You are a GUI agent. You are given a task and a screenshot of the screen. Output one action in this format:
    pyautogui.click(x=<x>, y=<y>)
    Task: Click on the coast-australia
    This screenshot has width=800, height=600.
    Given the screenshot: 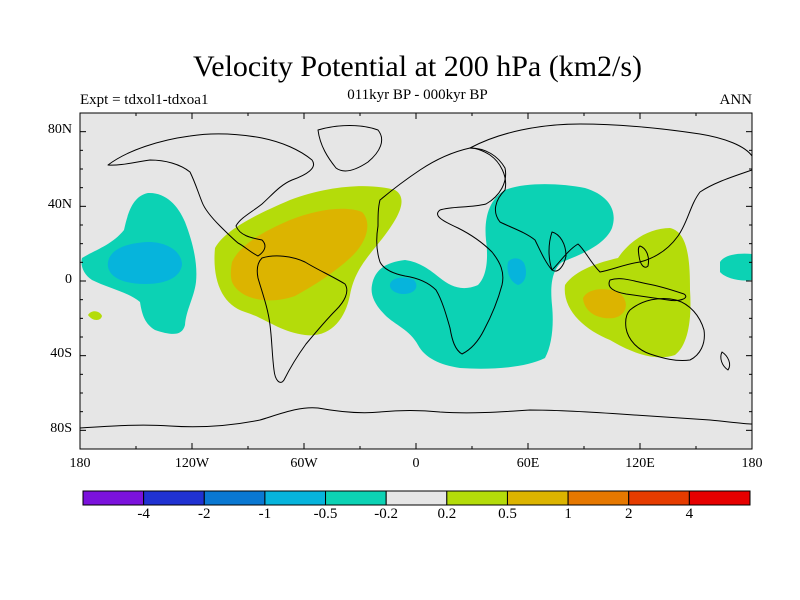 What is the action you would take?
    pyautogui.click(x=665, y=329)
    